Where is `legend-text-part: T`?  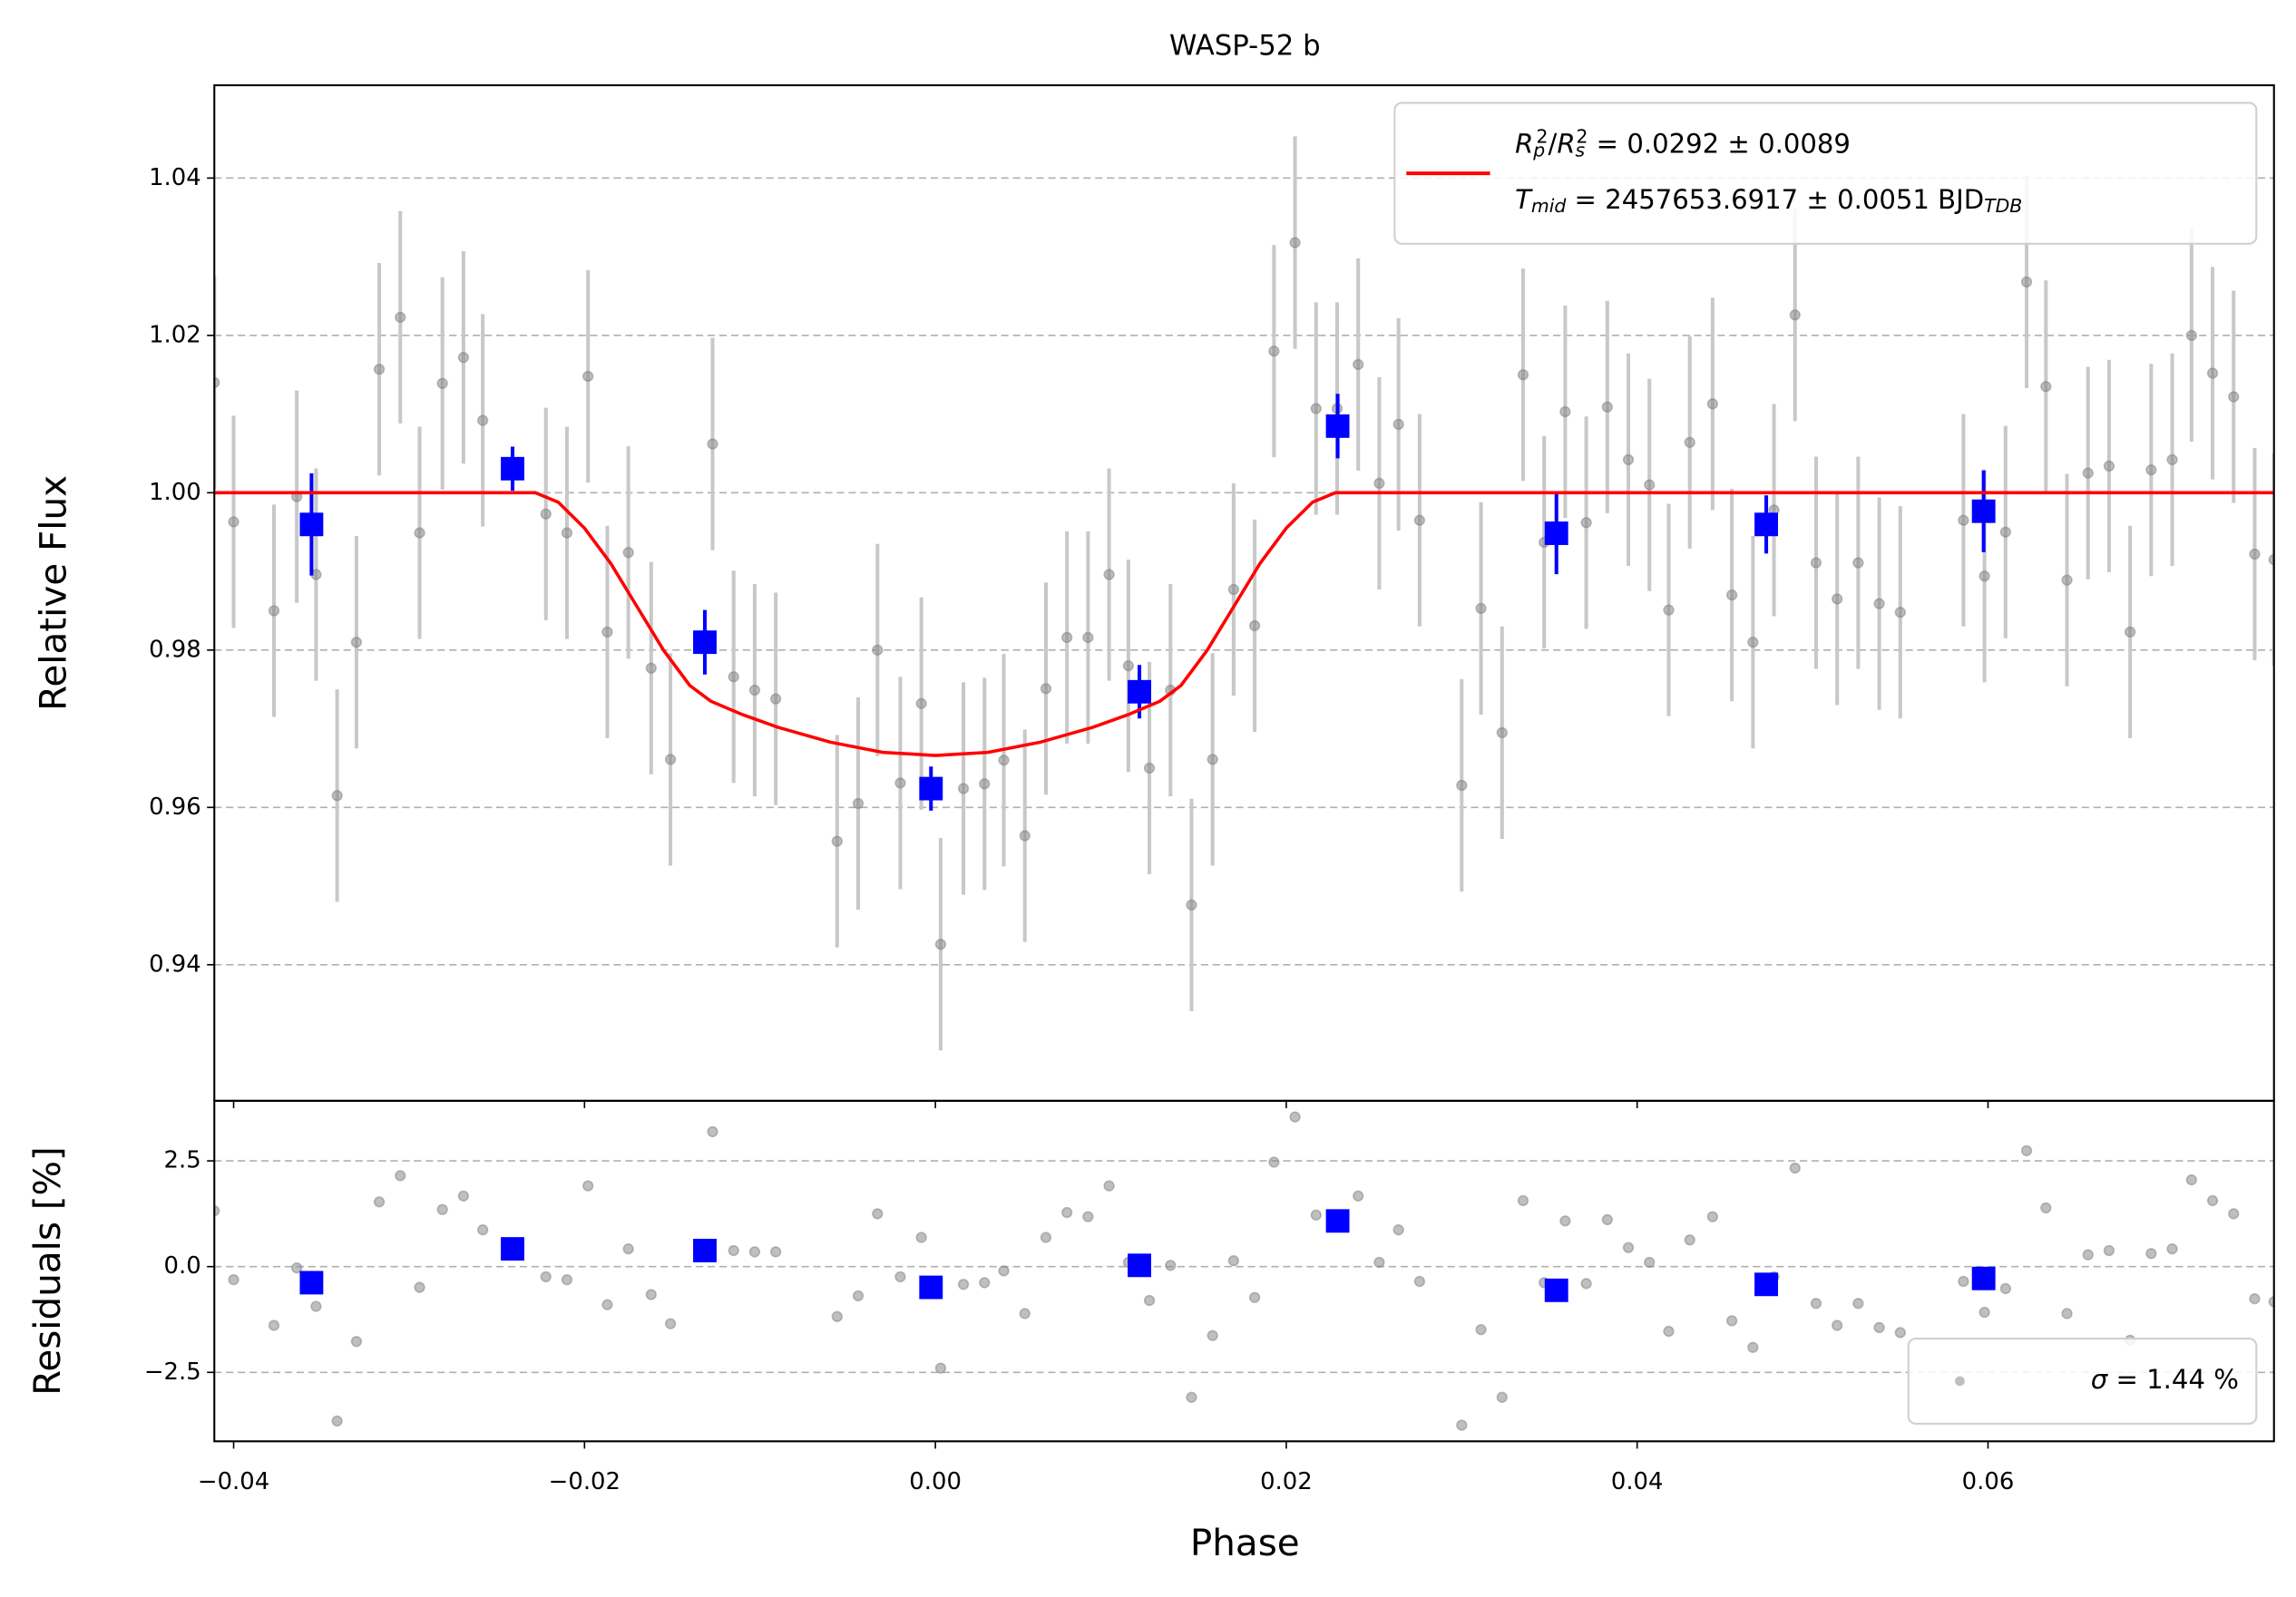 legend-text-part: T is located at coordinates (1524, 199).